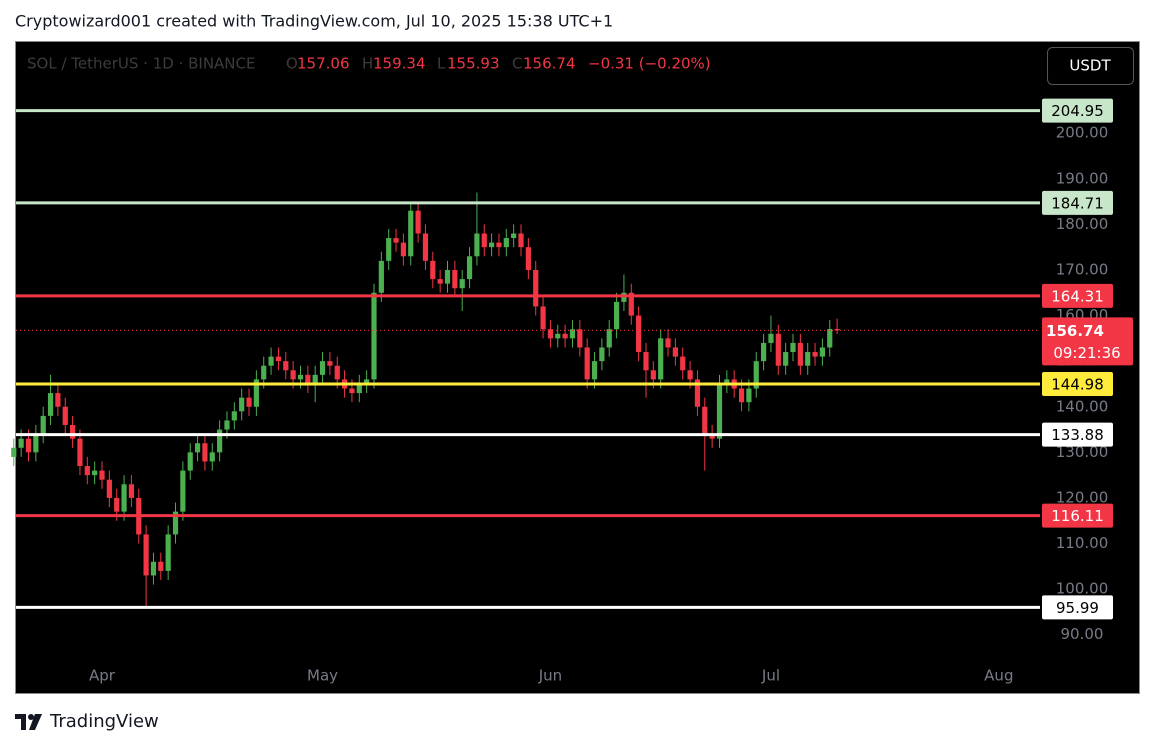  I want to click on ohlc-value: 155.93, so click(473, 64).